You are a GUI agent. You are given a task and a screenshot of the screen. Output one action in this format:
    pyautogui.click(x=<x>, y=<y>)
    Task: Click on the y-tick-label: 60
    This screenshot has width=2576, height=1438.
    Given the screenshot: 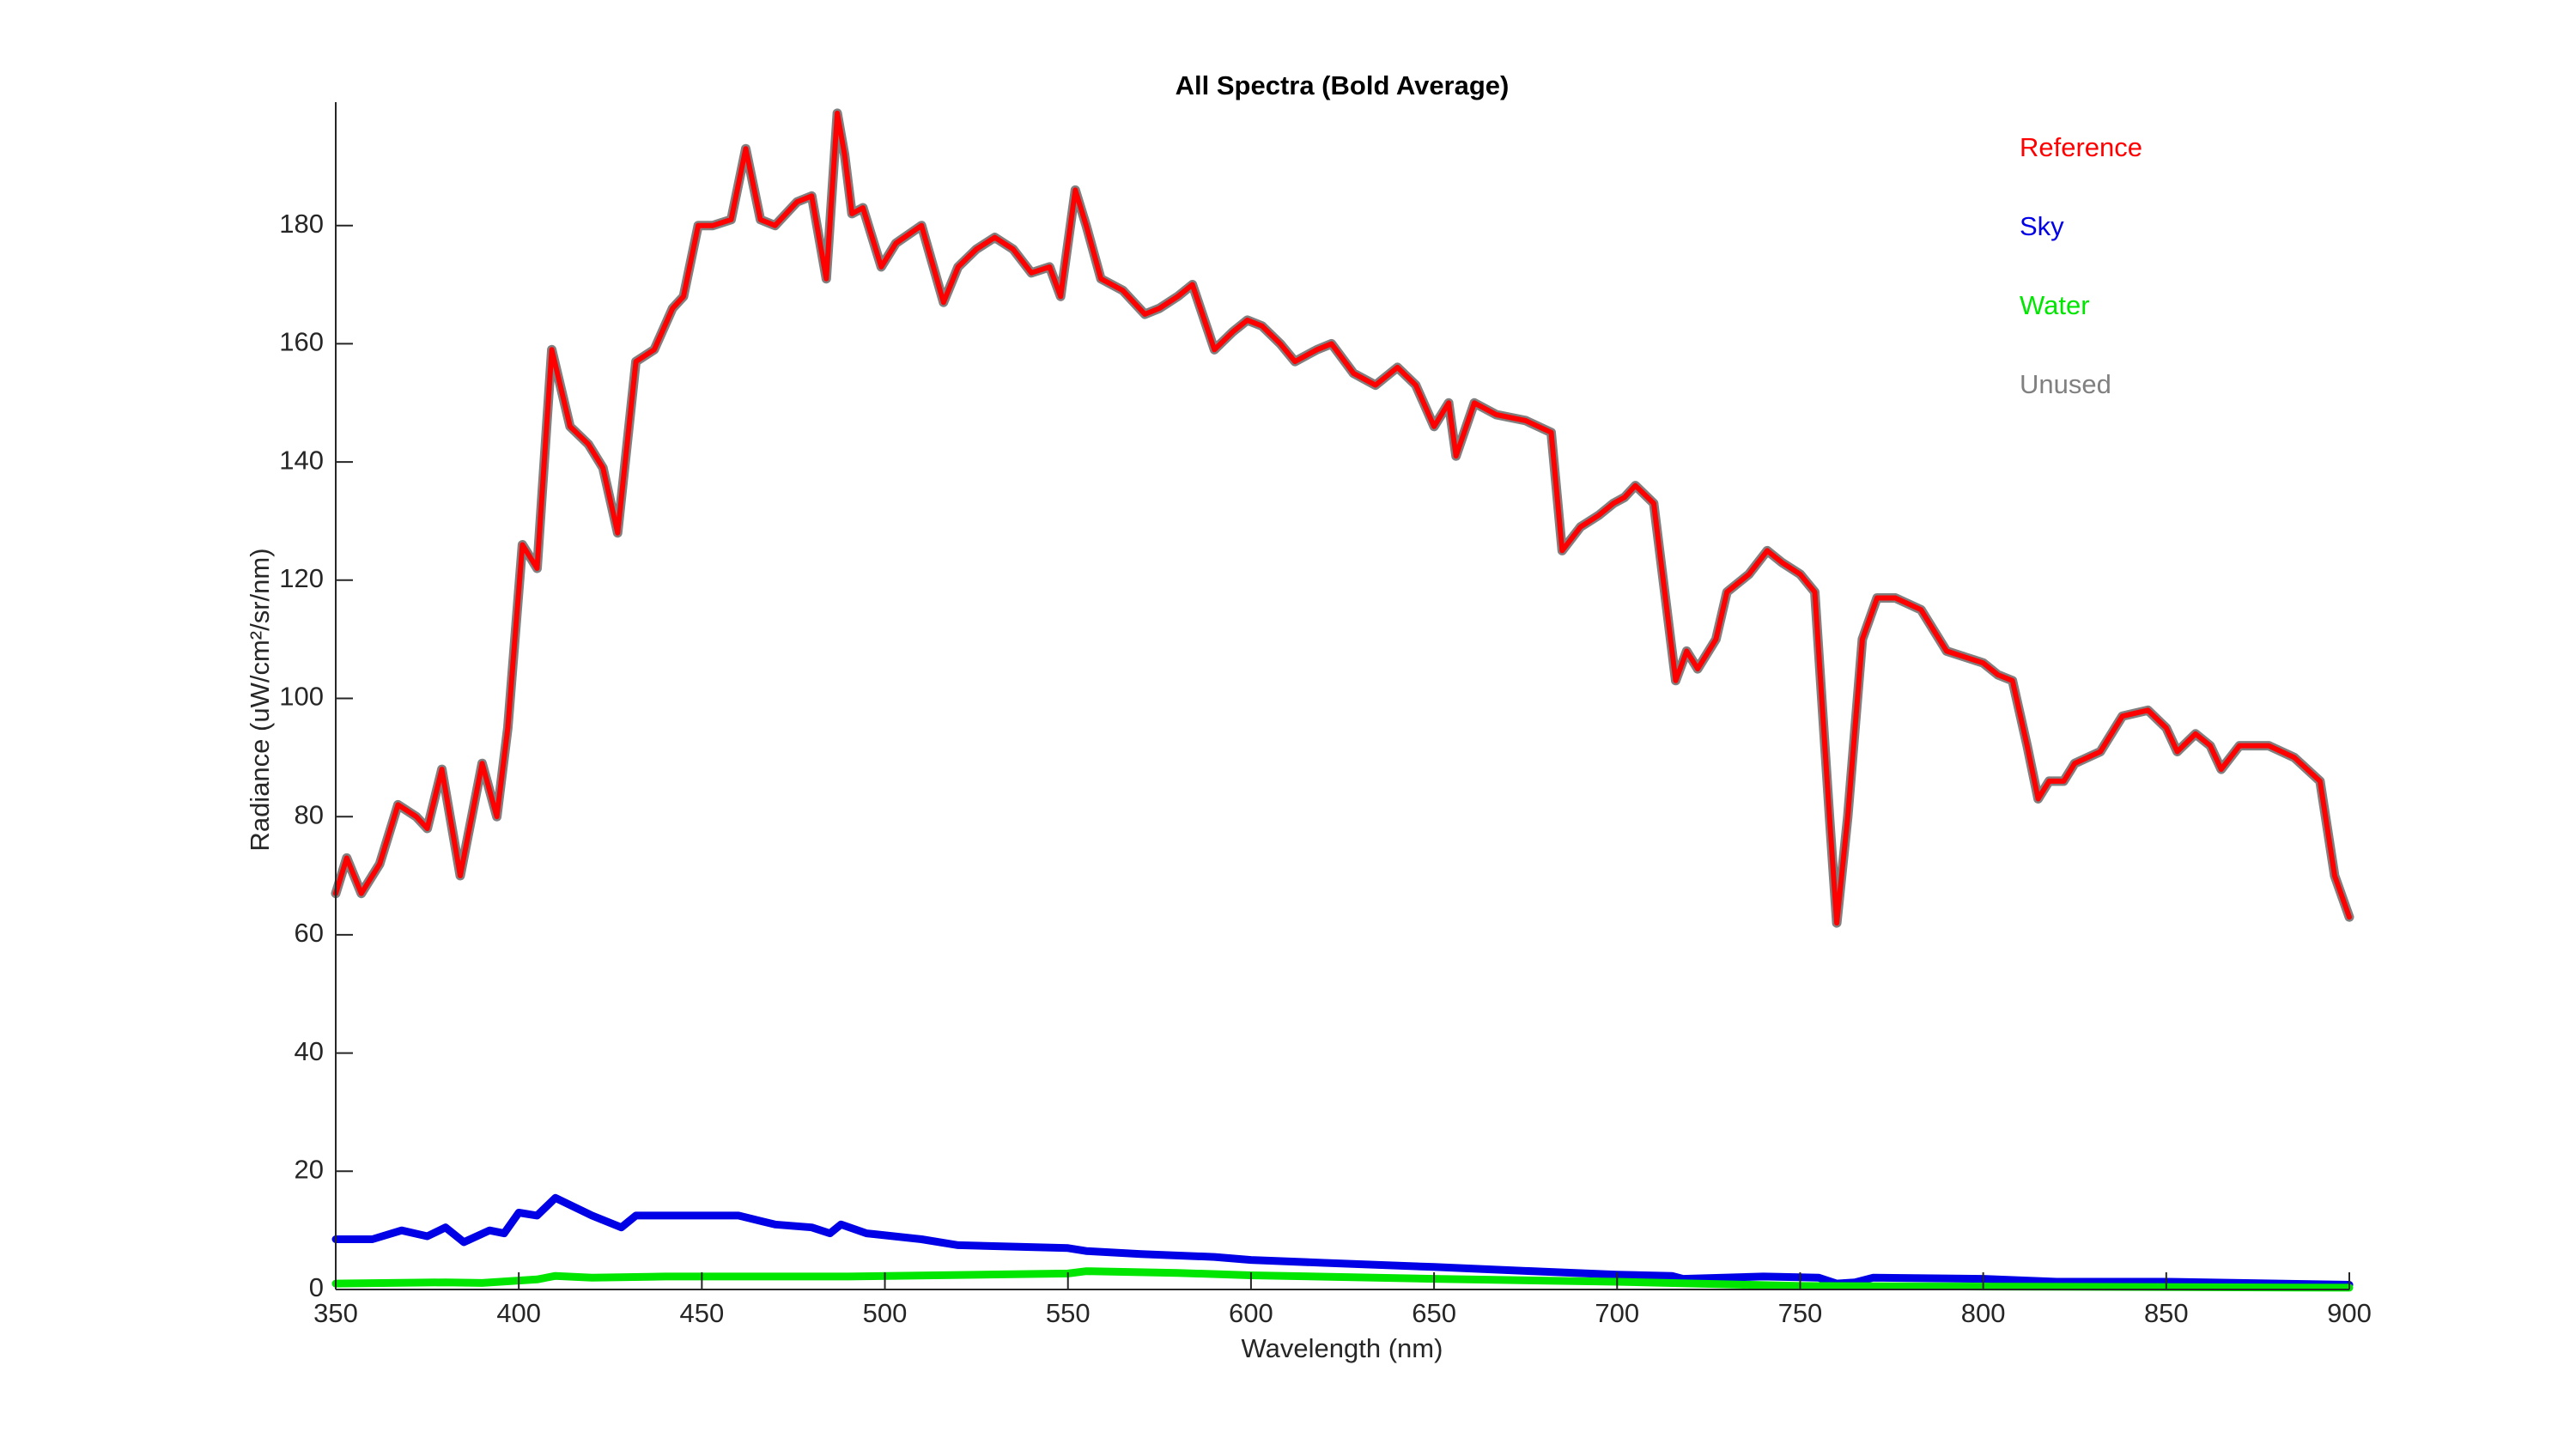 What is the action you would take?
    pyautogui.click(x=310, y=933)
    